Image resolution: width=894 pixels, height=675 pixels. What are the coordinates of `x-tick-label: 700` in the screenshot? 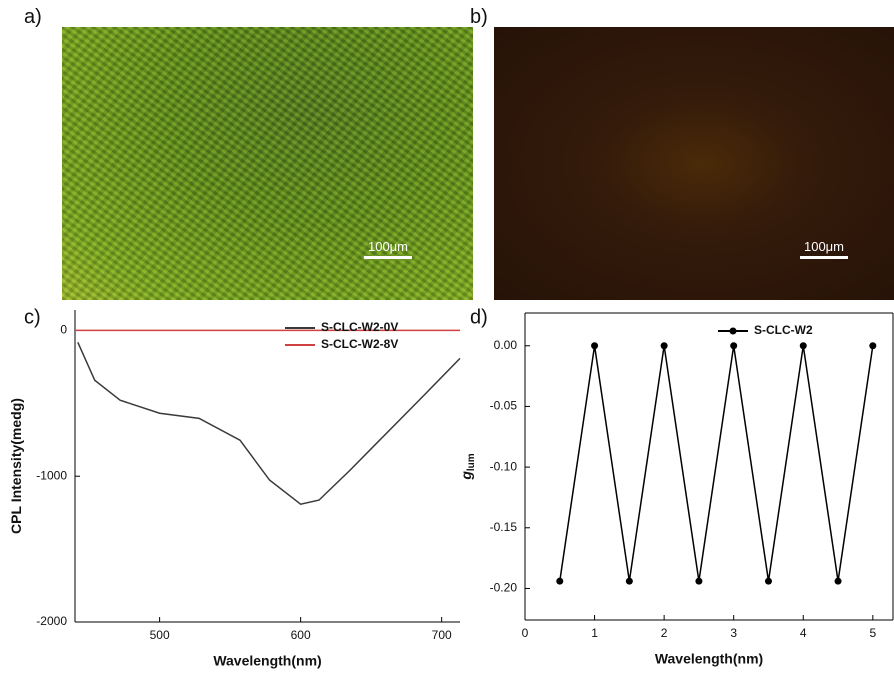 It's located at (442, 635).